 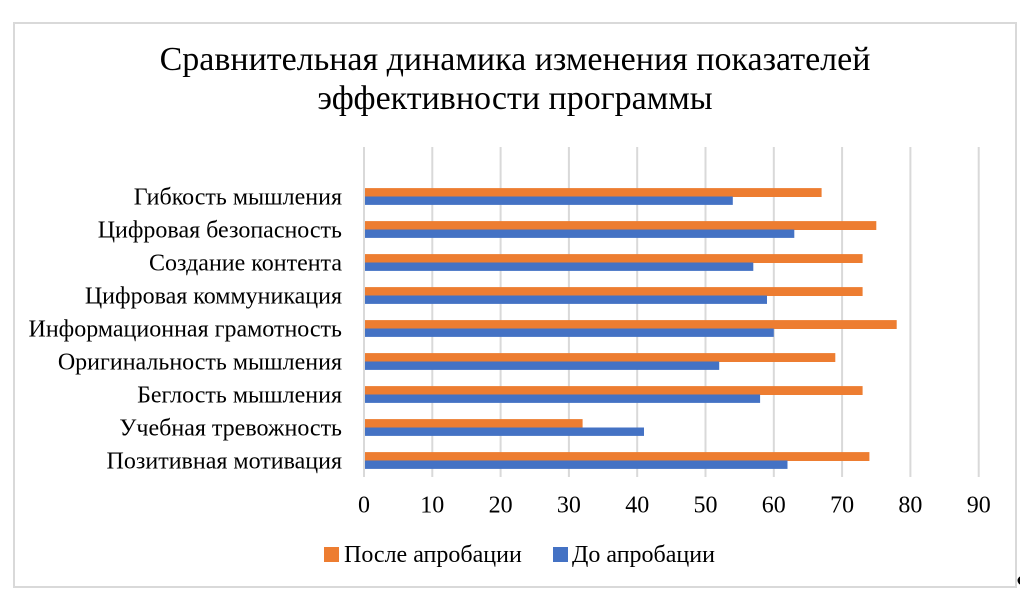 What do you see at coordinates (239, 396) in the screenshot?
I see `svg-text: Беглость мышления` at bounding box center [239, 396].